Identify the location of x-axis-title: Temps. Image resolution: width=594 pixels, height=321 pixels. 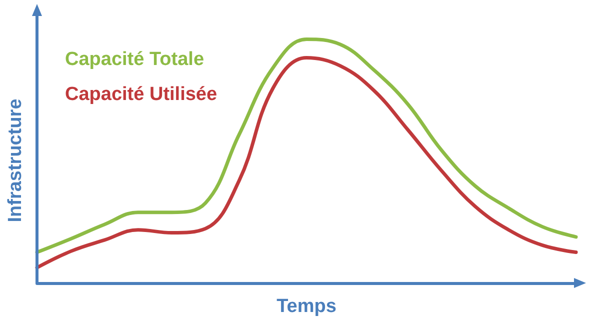
(306, 306).